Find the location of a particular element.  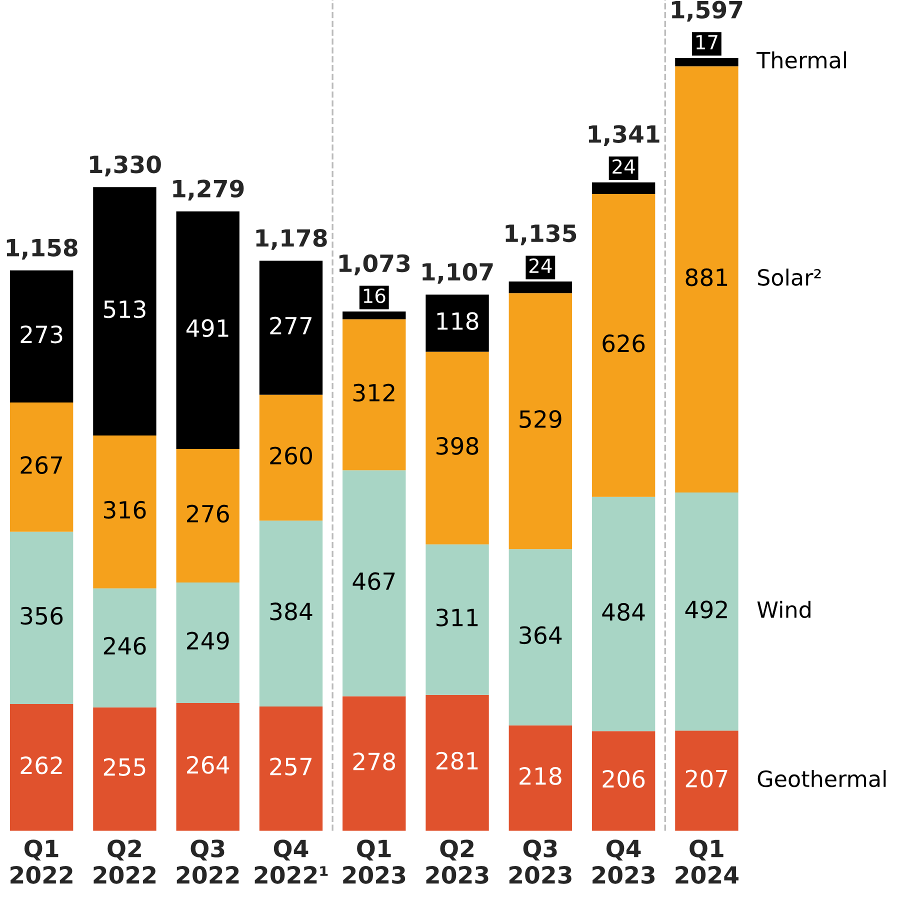

total-label: 1,597 is located at coordinates (707, 11).